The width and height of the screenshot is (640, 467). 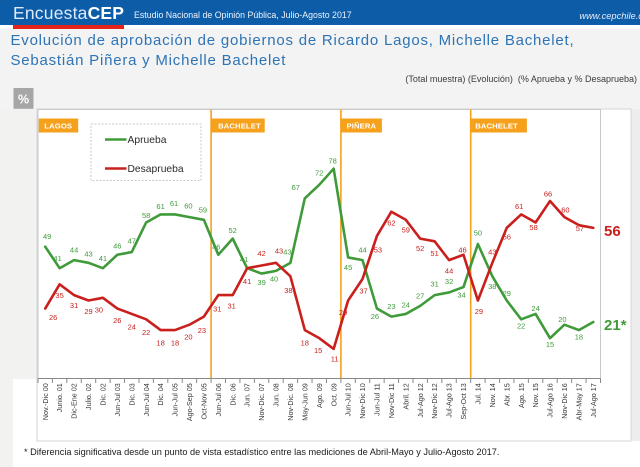 What do you see at coordinates (319, 172) in the screenshot?
I see `svg-text: 72` at bounding box center [319, 172].